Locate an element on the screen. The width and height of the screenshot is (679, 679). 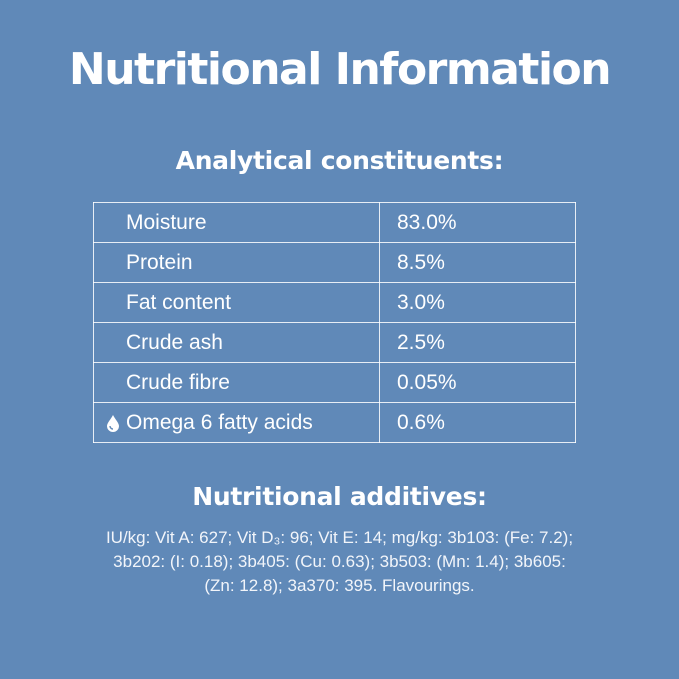
table-row: Crude ash 2.5% is located at coordinates (334, 342).